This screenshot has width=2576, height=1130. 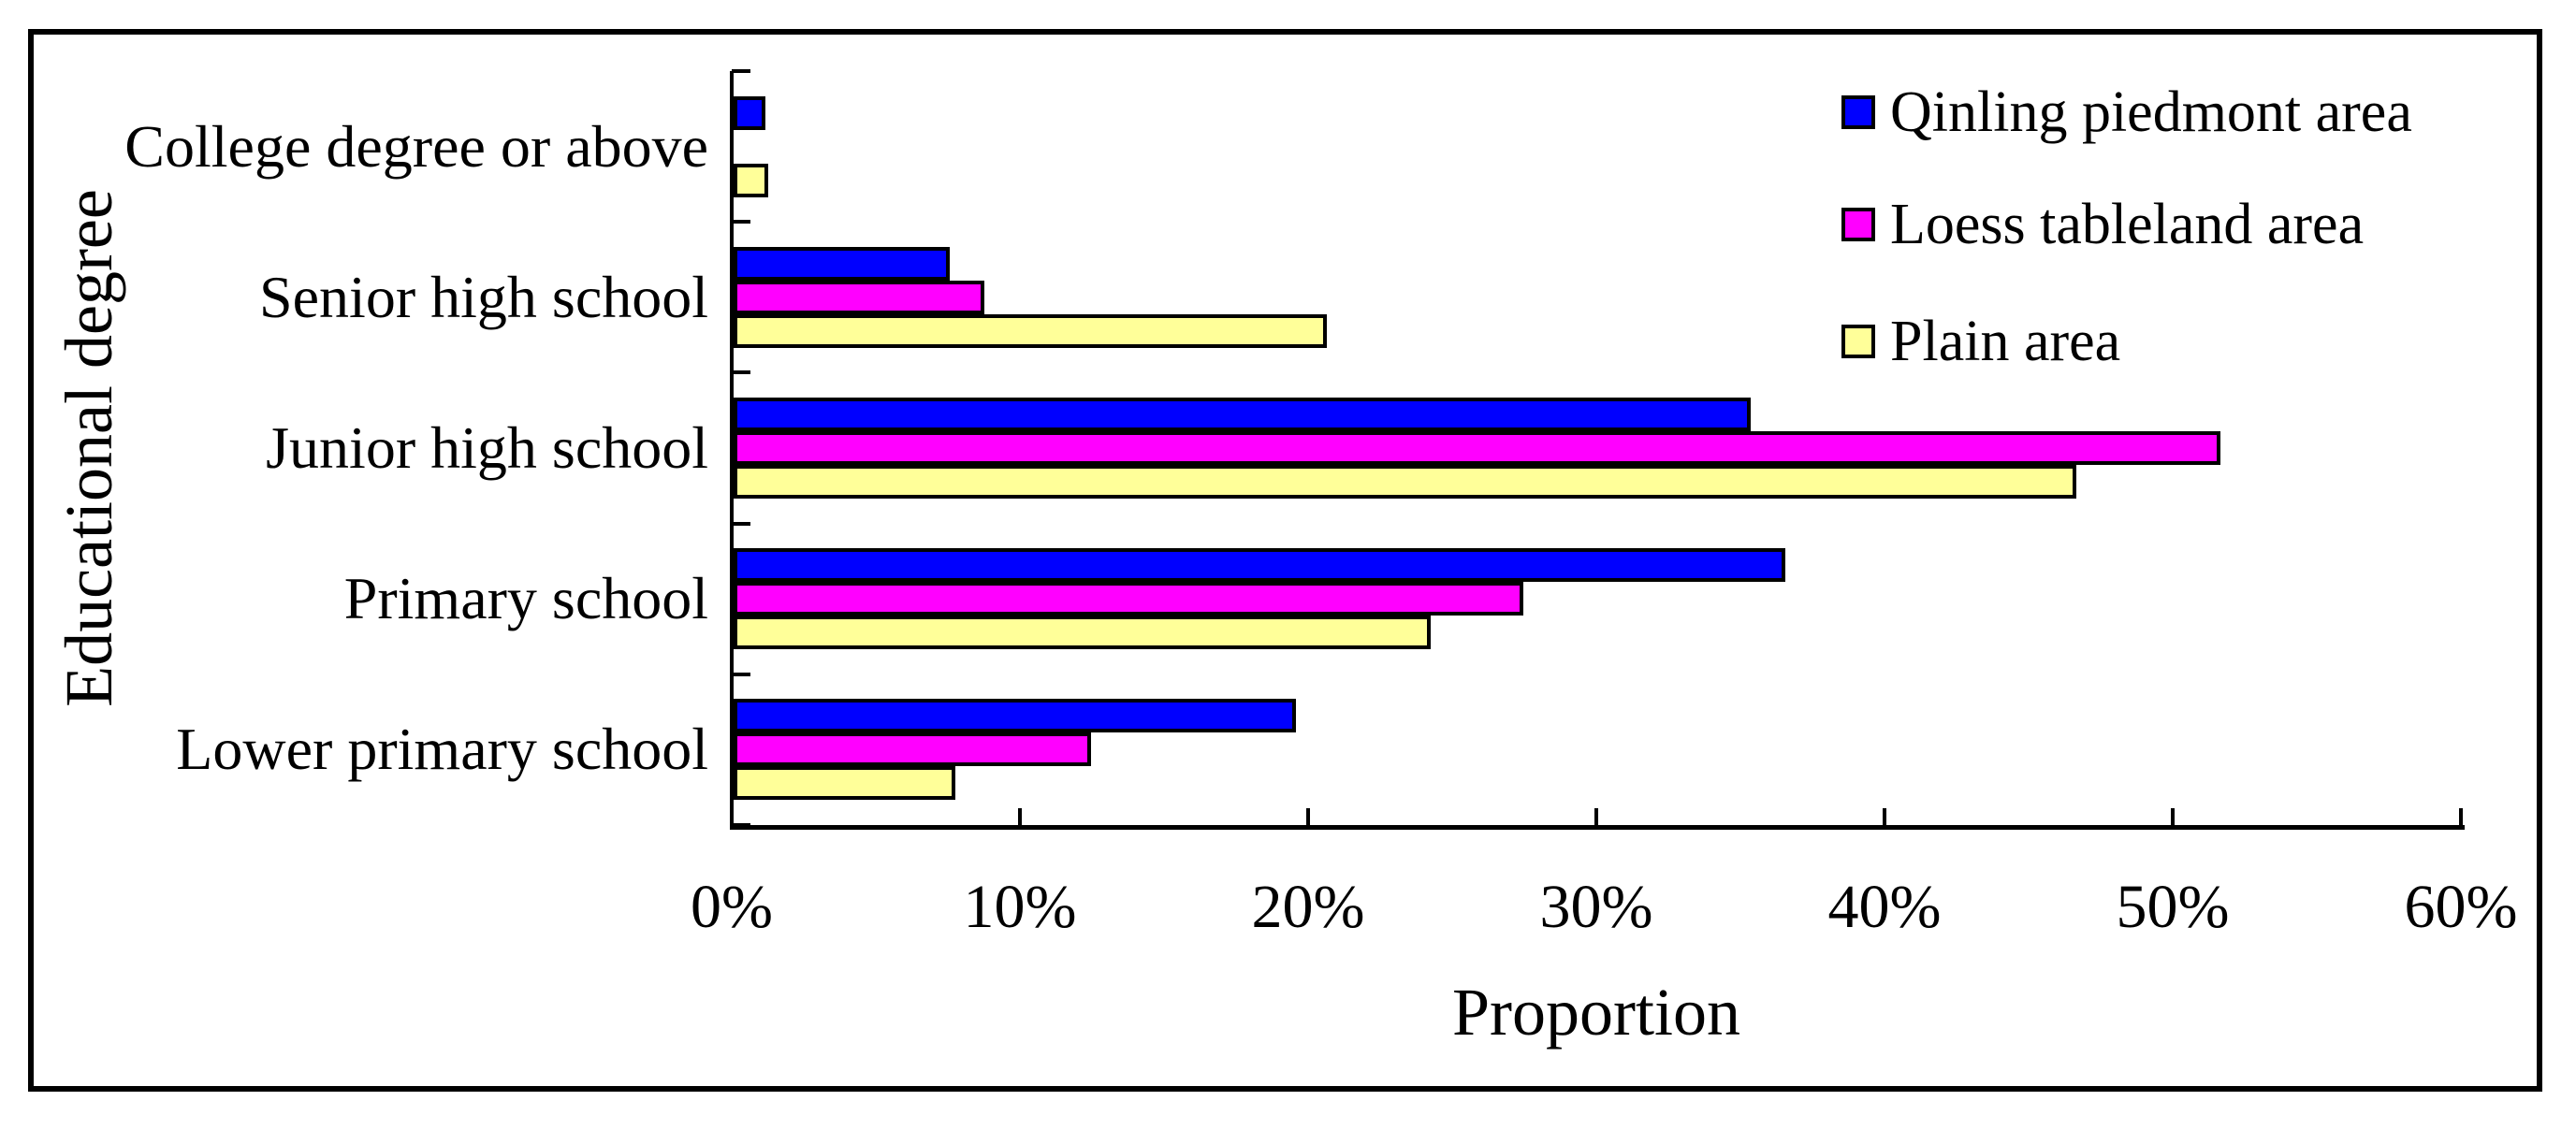 I want to click on legend-item-plain-area: Plain area, so click(x=1980, y=341).